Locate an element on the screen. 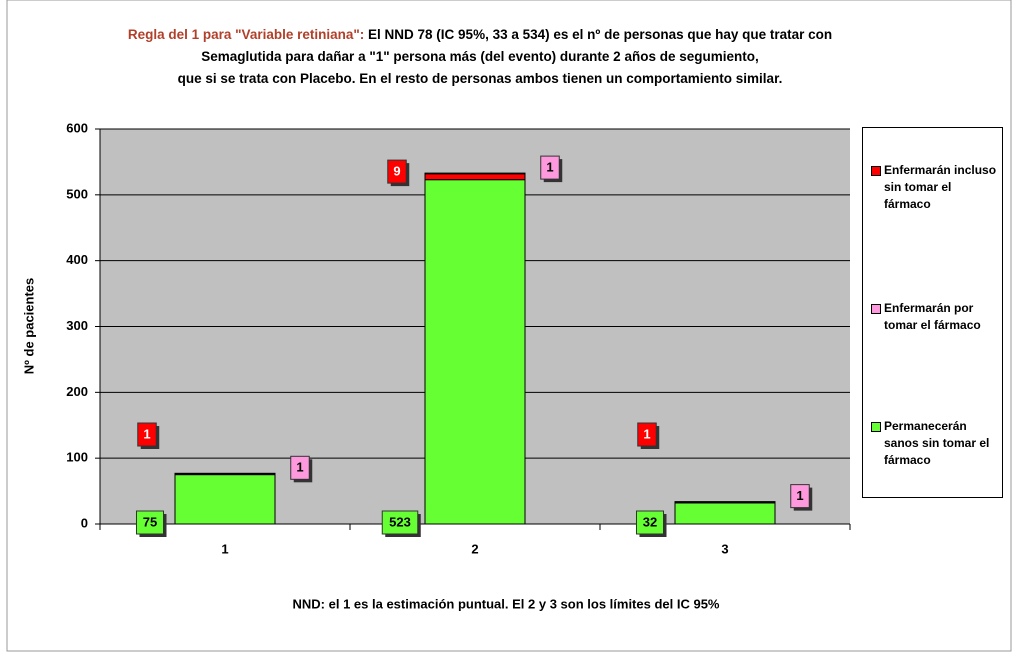 The height and width of the screenshot is (652, 1012). data-label: 523 is located at coordinates (401, 523).